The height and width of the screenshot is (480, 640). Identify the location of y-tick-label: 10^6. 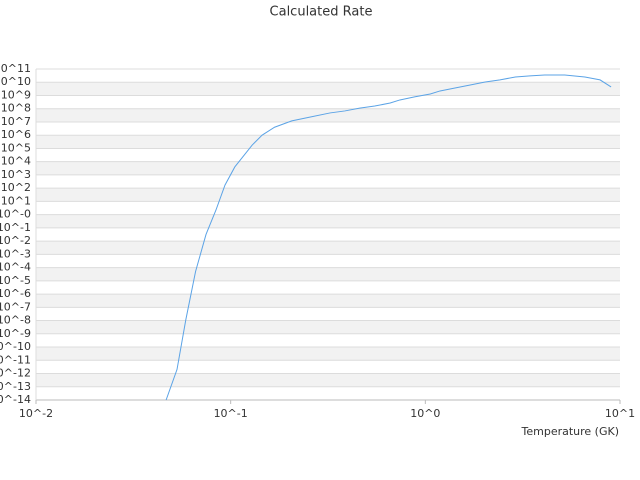
(16, 134).